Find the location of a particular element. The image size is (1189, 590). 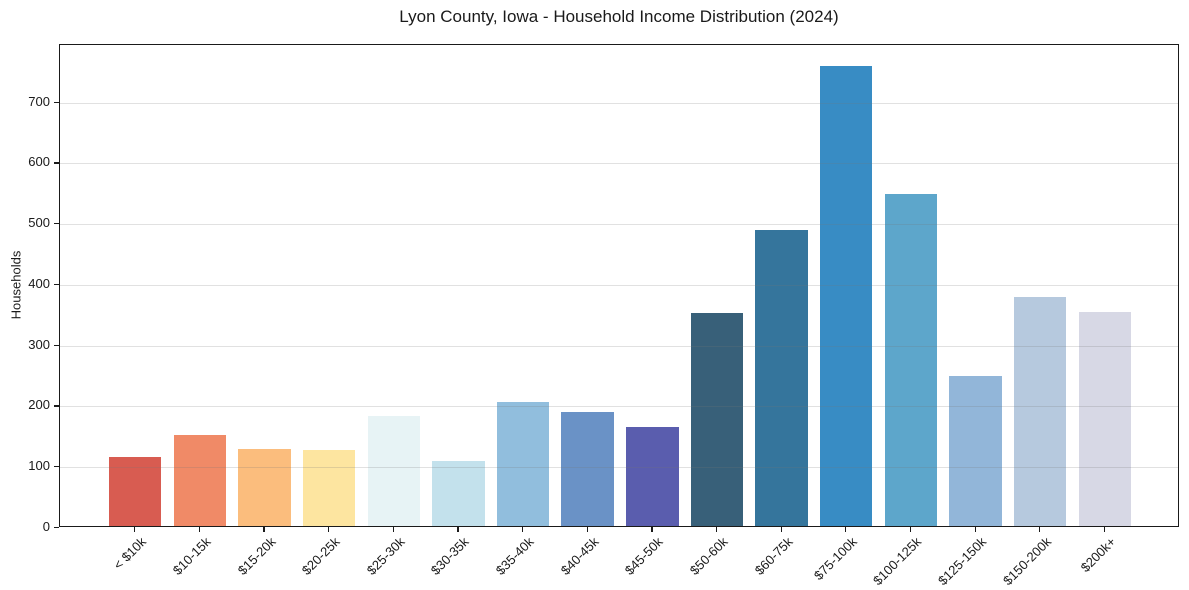

bar-$60-75k is located at coordinates (781, 377).